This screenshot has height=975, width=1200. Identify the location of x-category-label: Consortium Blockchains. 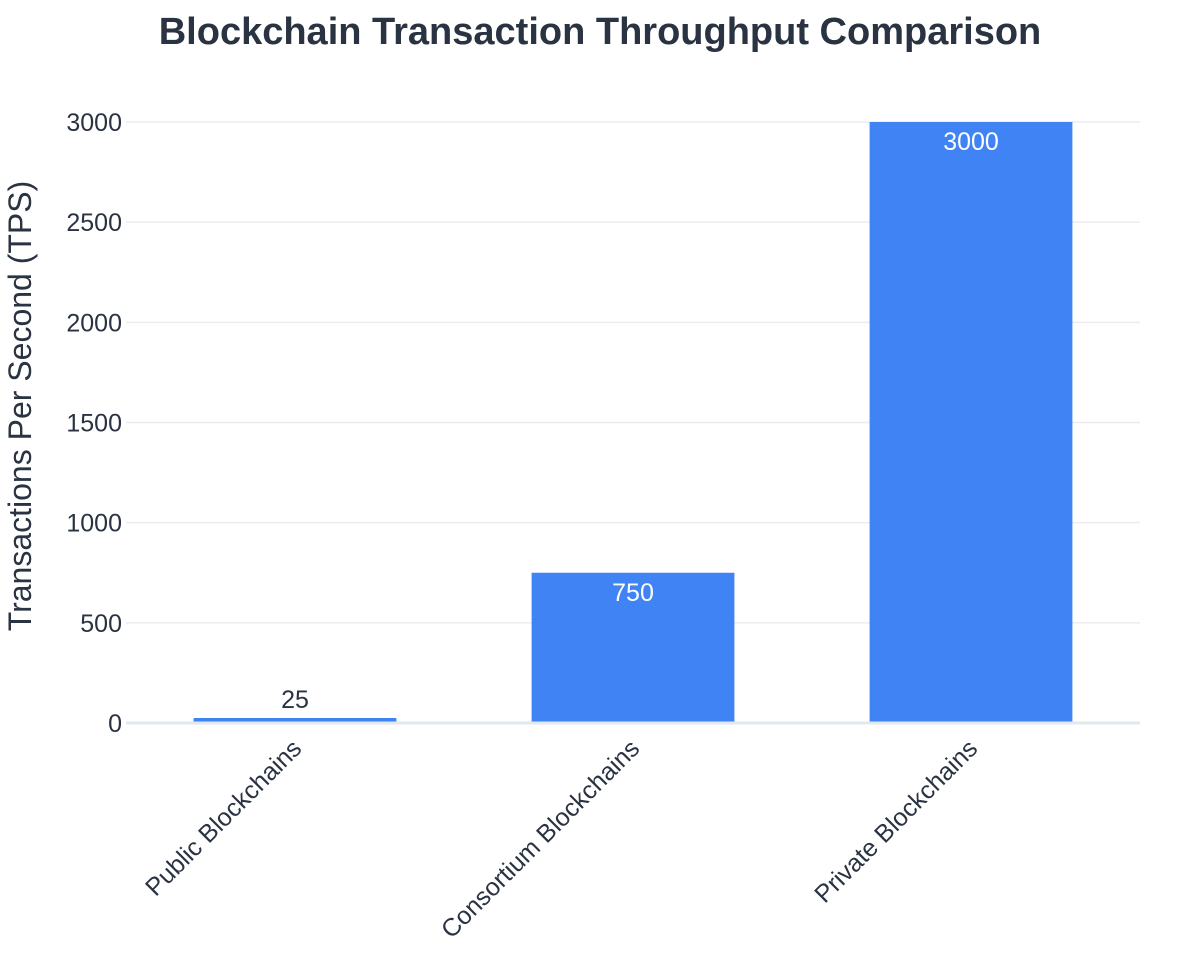
(540, 838).